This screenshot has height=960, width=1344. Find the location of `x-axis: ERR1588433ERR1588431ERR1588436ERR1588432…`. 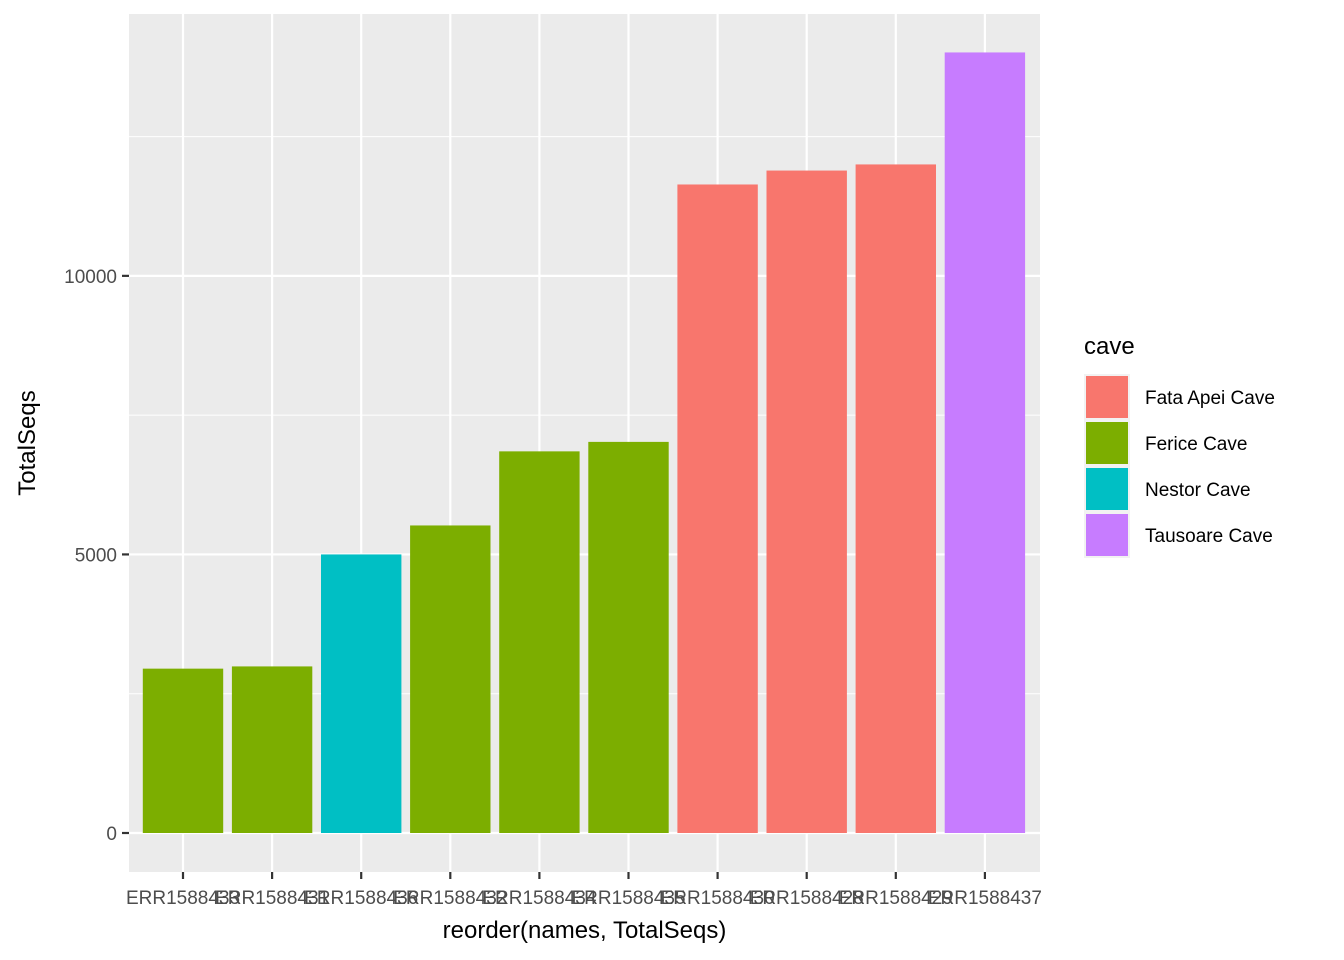

x-axis: ERR1588433ERR1588431ERR1588436ERR1588432… is located at coordinates (584, 890).